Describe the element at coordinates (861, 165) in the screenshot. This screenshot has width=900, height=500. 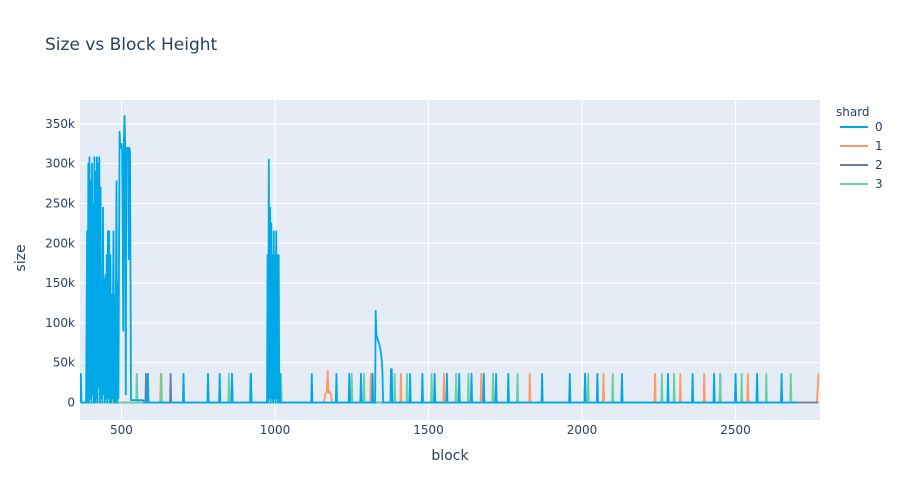
I see `legend-item-2: 2` at that location.